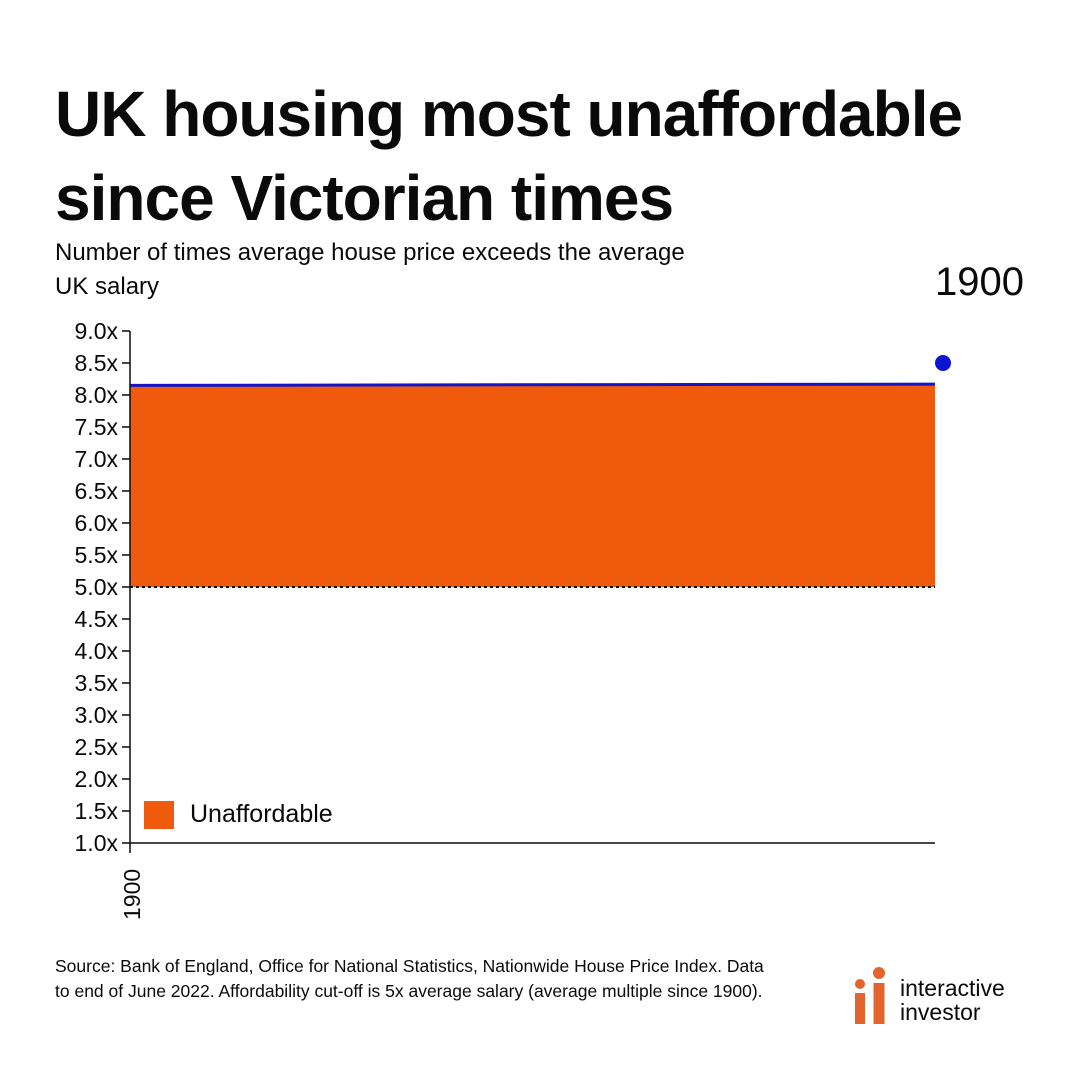 The height and width of the screenshot is (1080, 1080). I want to click on y-tick-label: 6.5x, so click(97, 491).